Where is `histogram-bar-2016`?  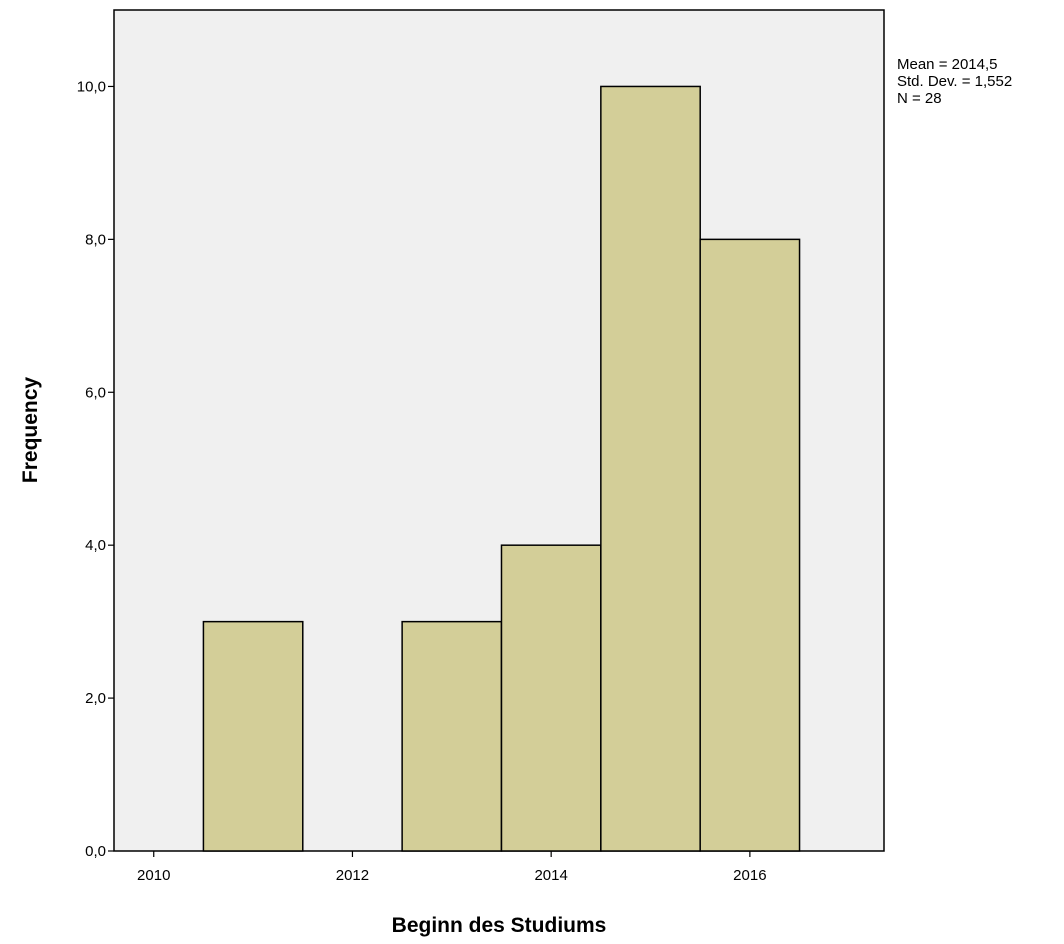
histogram-bar-2016 is located at coordinates (750, 545).